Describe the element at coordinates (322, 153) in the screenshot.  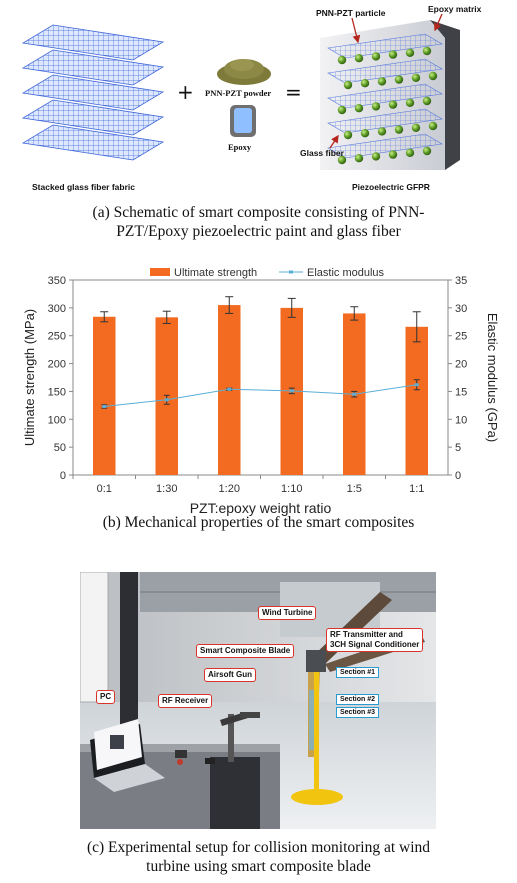
I see `glass-fiber-label: Glass fiber` at that location.